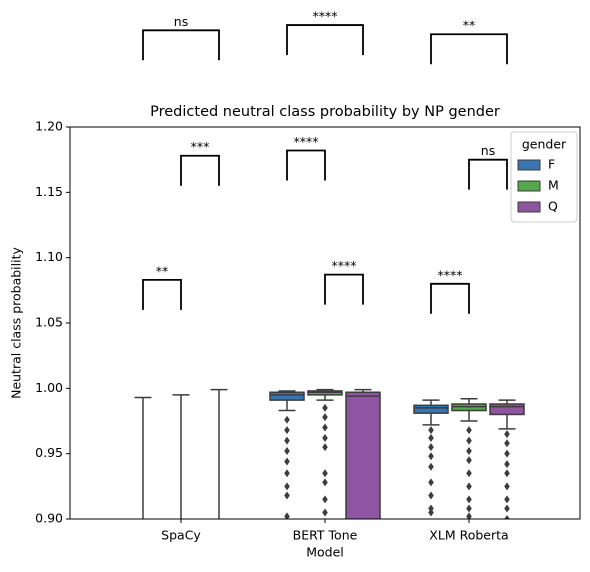 The image size is (590, 572). What do you see at coordinates (551, 164) in the screenshot?
I see `legend-label: F` at bounding box center [551, 164].